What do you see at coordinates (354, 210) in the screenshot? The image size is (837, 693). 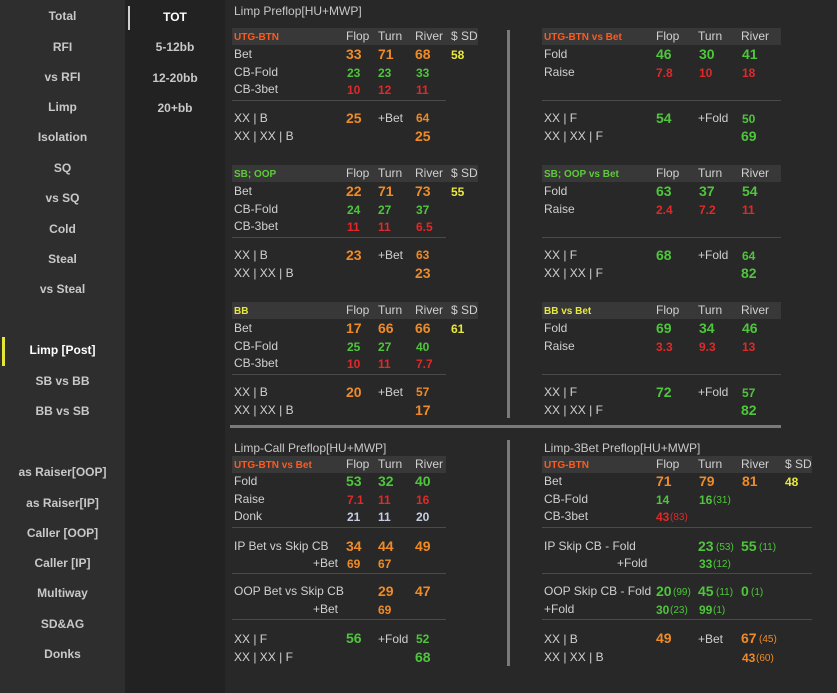 I see `stat-value: 24` at bounding box center [354, 210].